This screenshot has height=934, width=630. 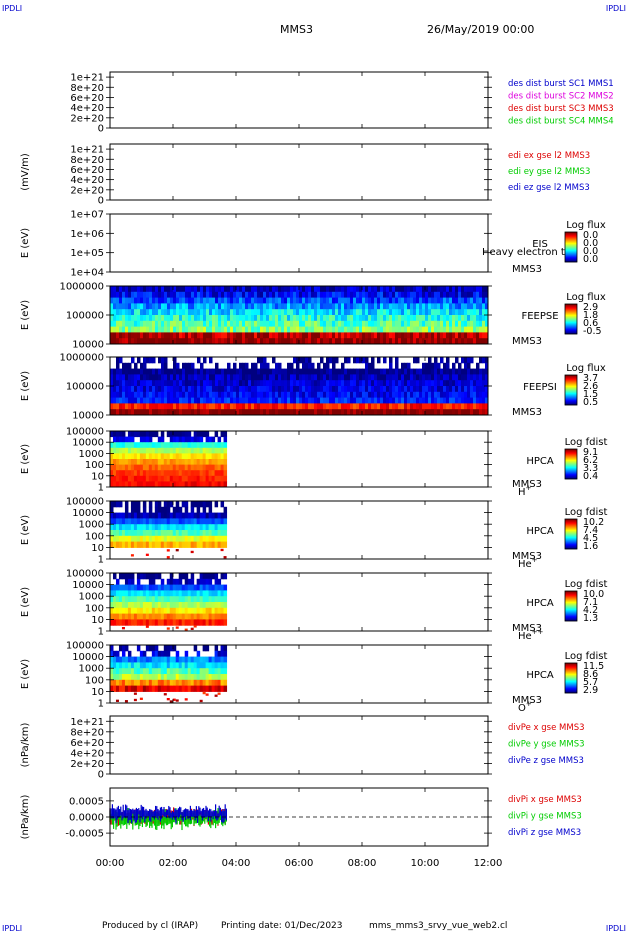 I want to click on x-tick-label: 02:00, so click(x=173, y=863).